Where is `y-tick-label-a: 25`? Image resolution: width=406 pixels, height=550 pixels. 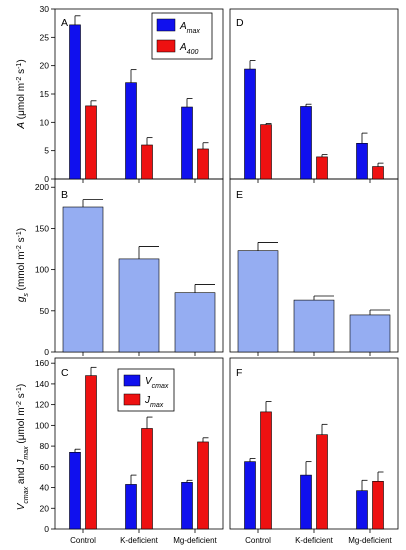 y-tick-label-a: 25 is located at coordinates (45, 37).